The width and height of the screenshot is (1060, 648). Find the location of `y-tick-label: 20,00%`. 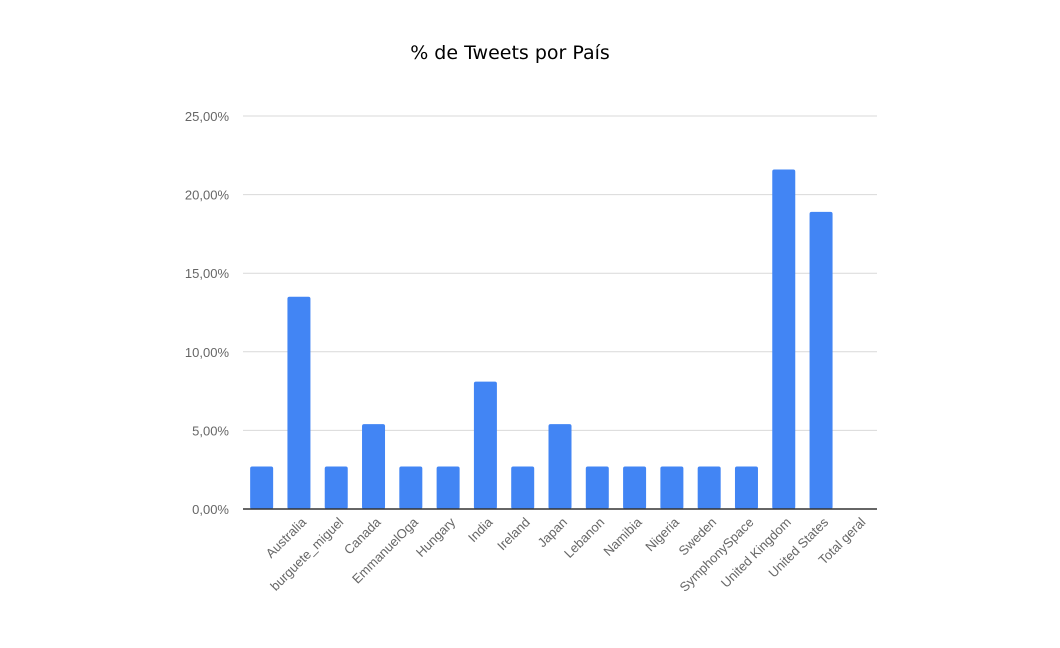

y-tick-label: 20,00% is located at coordinates (207, 195).